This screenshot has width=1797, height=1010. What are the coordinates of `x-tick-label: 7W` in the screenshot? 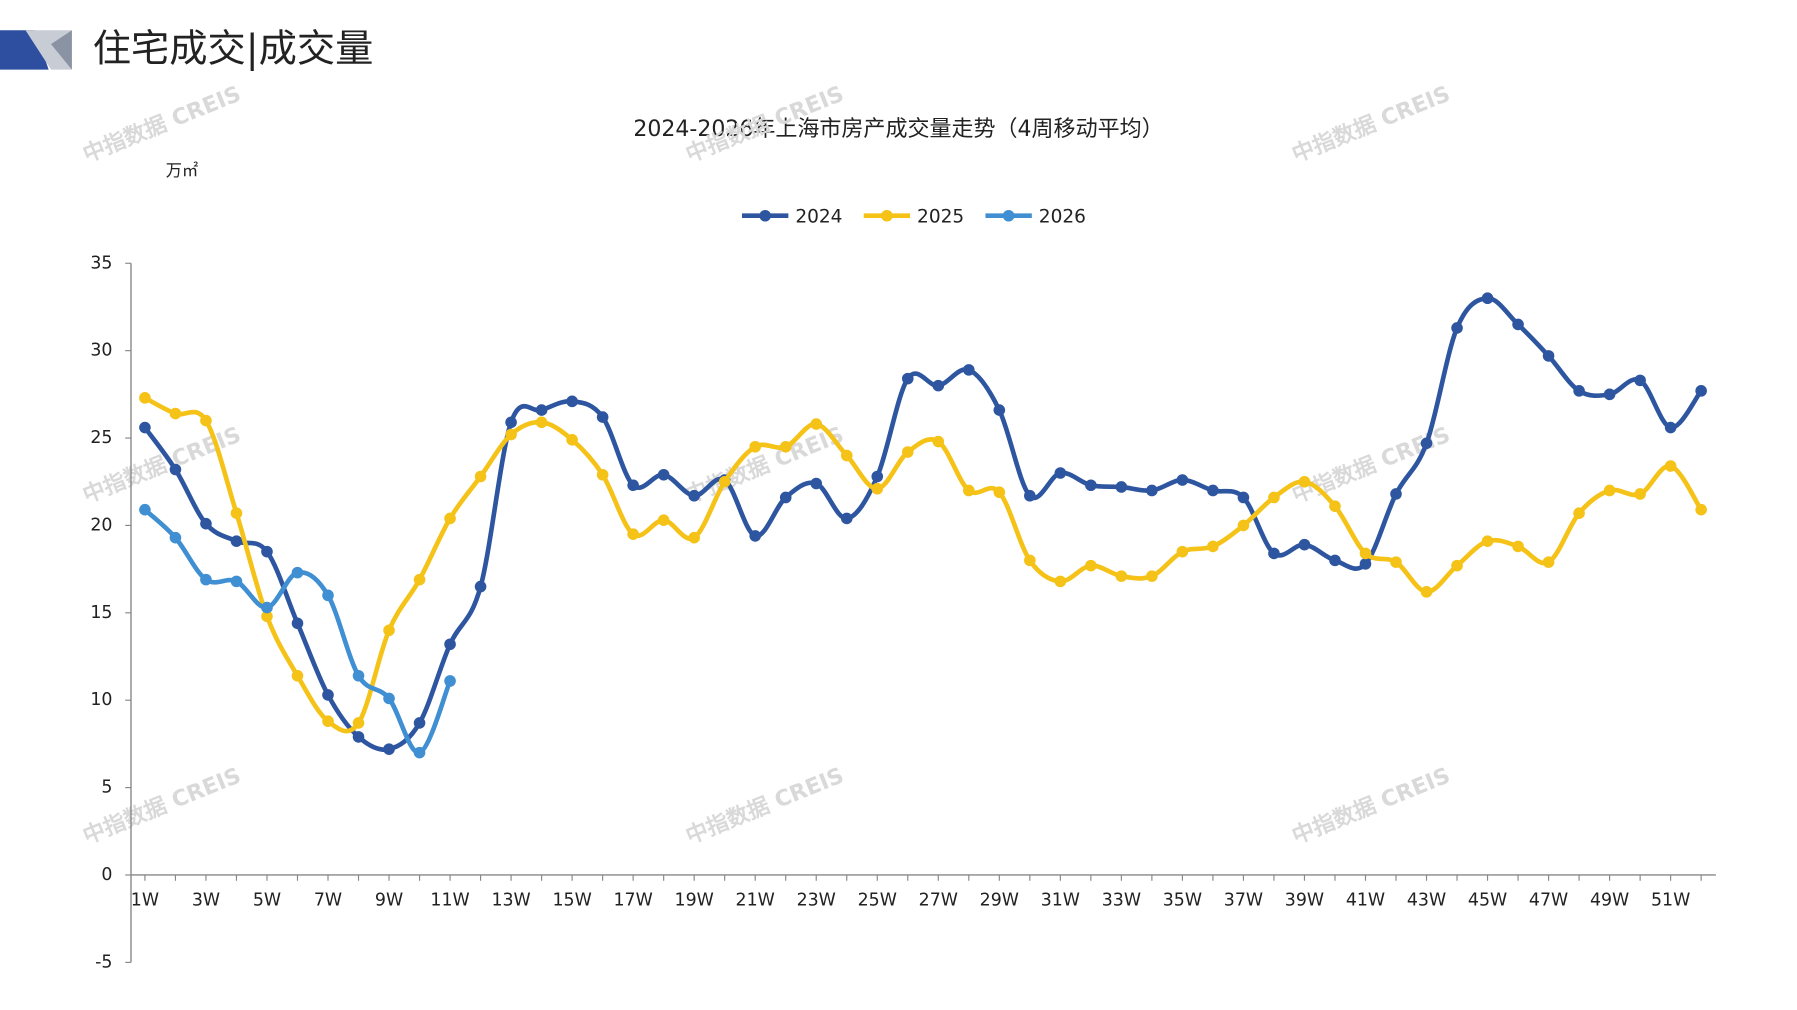 It's located at (328, 900).